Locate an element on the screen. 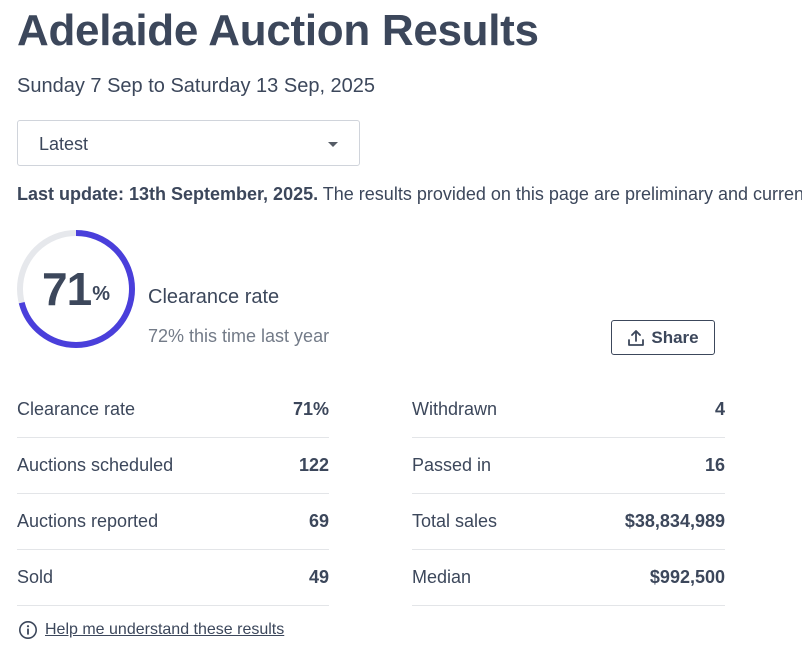  clearance-ring is located at coordinates (76, 289).